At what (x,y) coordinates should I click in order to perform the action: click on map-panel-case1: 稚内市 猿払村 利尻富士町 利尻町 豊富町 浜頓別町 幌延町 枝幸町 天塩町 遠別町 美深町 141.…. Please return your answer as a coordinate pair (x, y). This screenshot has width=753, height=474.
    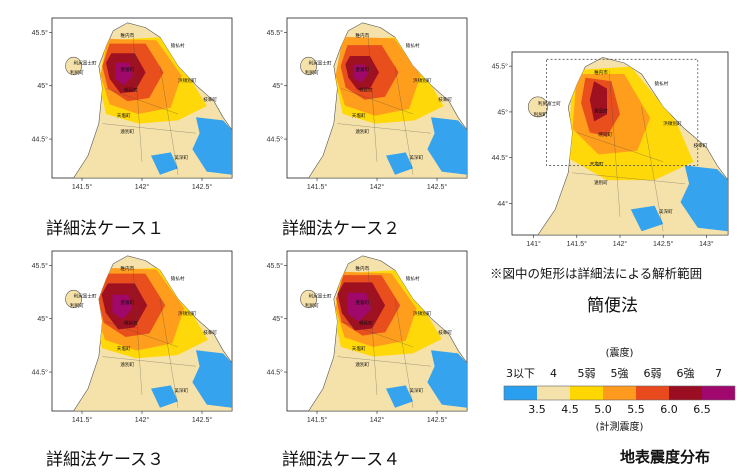
    Looking at the image, I should click on (135, 105).